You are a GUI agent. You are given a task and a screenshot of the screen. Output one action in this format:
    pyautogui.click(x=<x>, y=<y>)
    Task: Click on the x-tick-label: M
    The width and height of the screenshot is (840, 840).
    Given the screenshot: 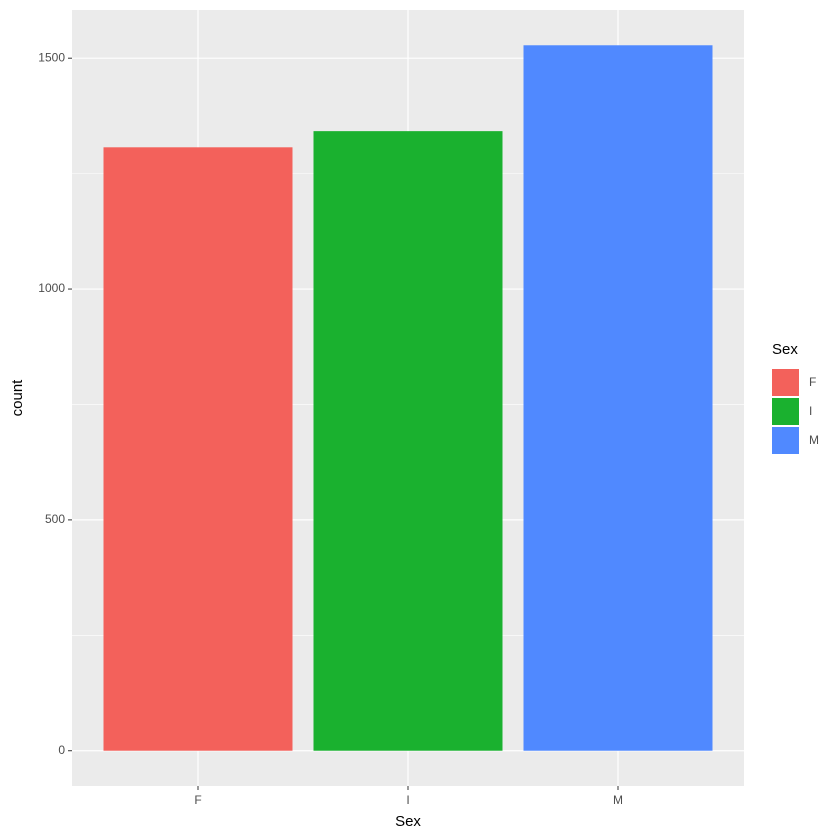 What is the action you would take?
    pyautogui.click(x=618, y=800)
    